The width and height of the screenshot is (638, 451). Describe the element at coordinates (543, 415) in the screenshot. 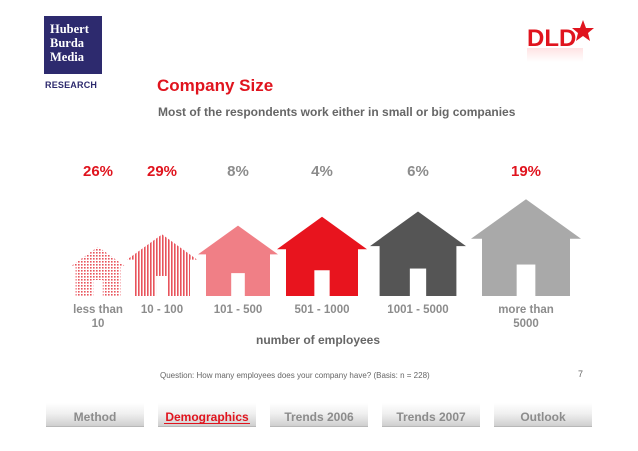

I see `nav-tab-outlook: Outlook` at that location.